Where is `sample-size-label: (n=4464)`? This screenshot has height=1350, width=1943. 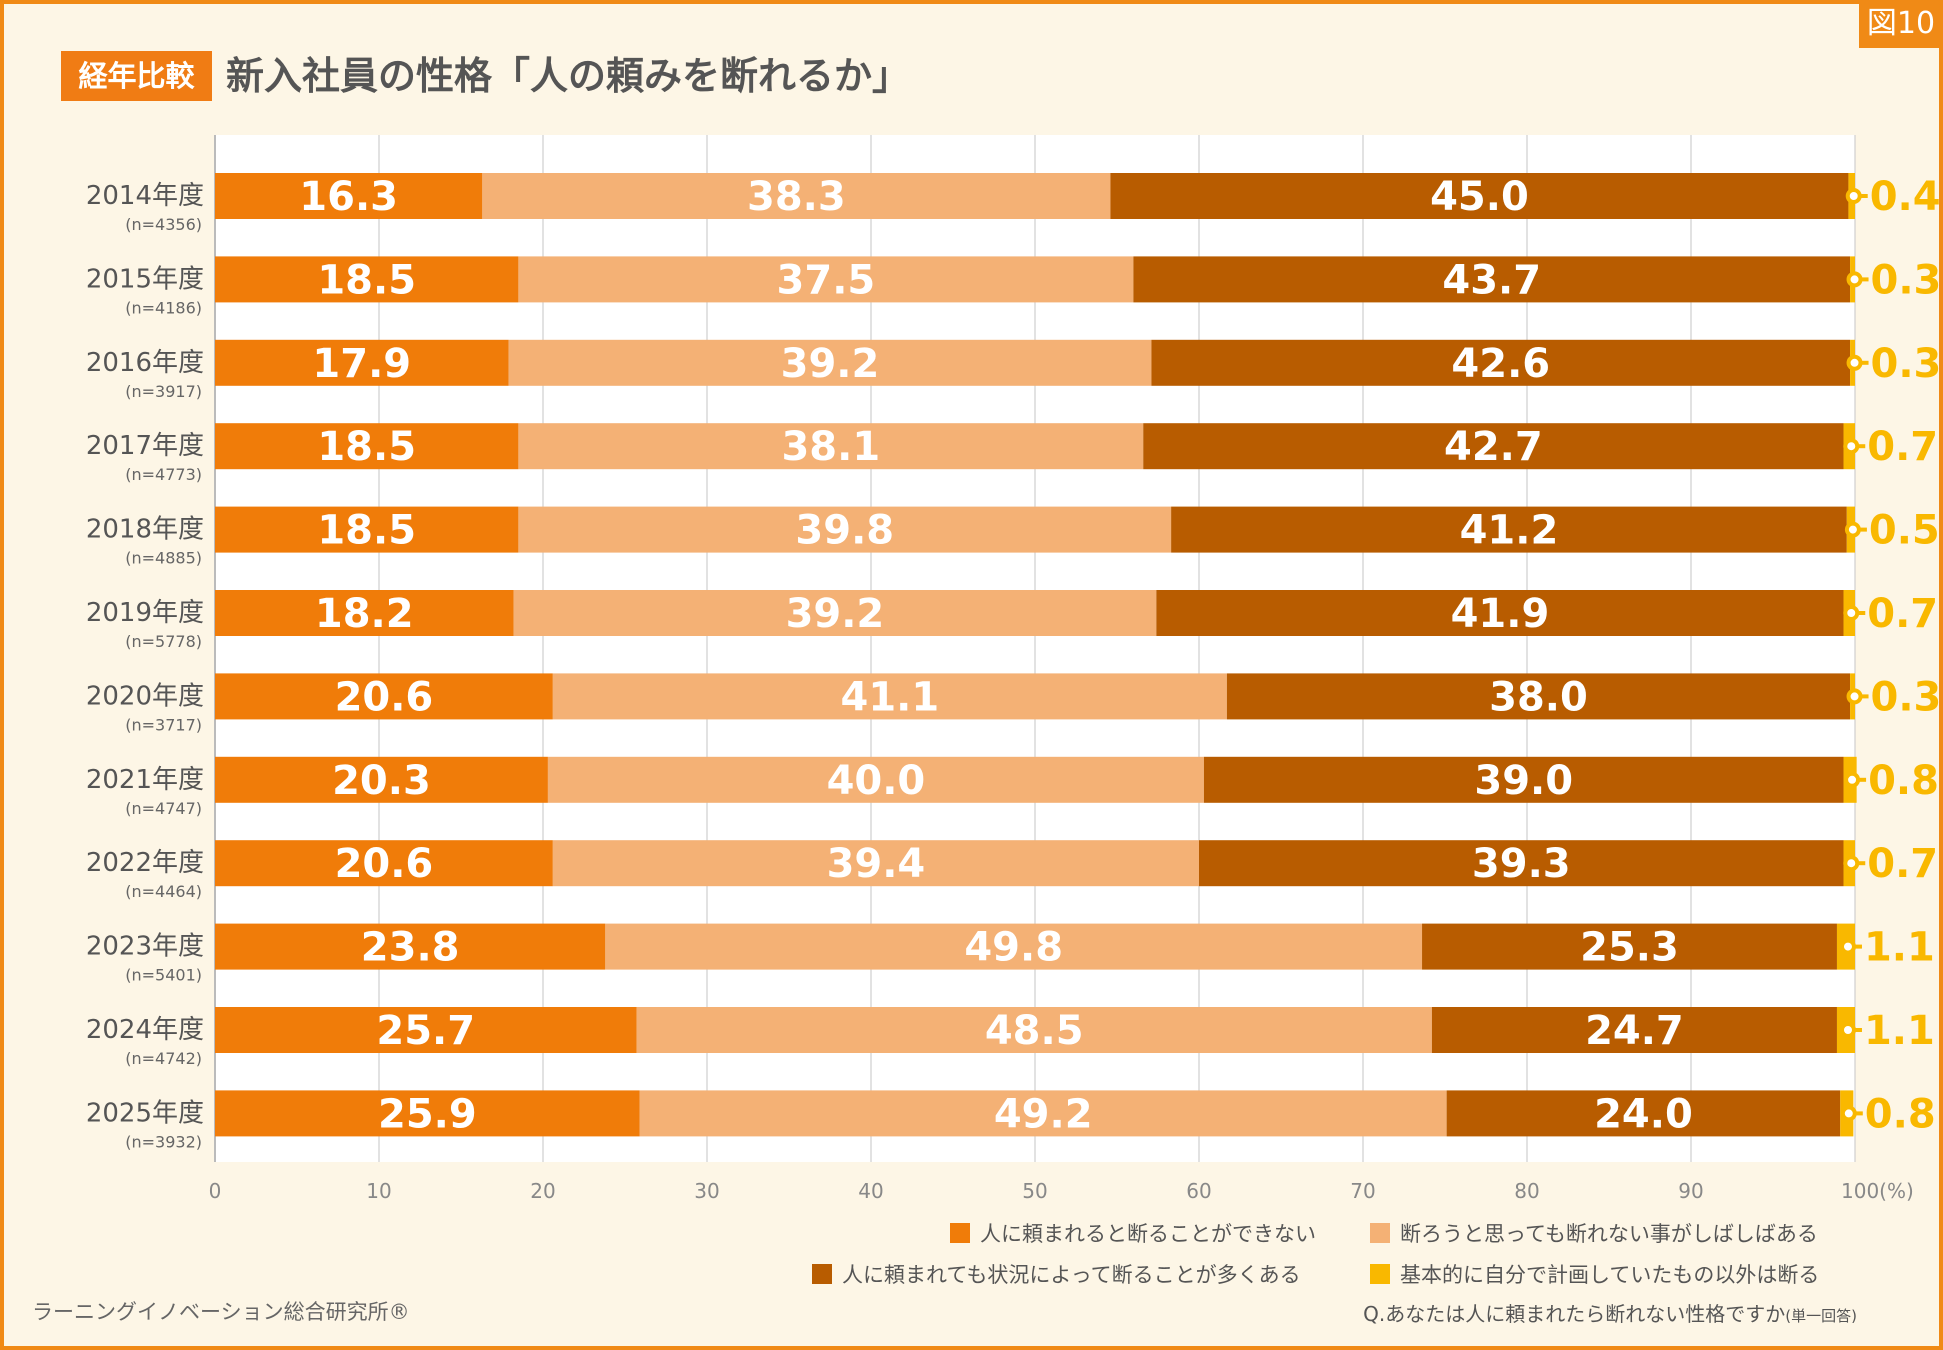 sample-size-label: (n=4464) is located at coordinates (163, 891).